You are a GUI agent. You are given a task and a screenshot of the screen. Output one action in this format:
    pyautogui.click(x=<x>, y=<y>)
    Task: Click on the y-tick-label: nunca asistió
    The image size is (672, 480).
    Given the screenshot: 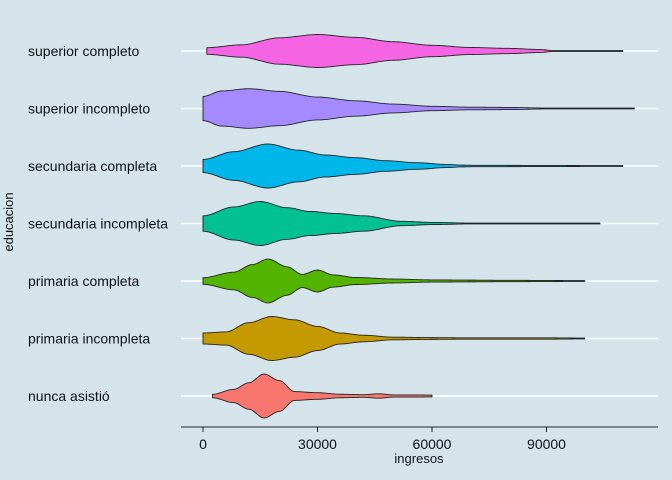 What is the action you would take?
    pyautogui.click(x=69, y=396)
    